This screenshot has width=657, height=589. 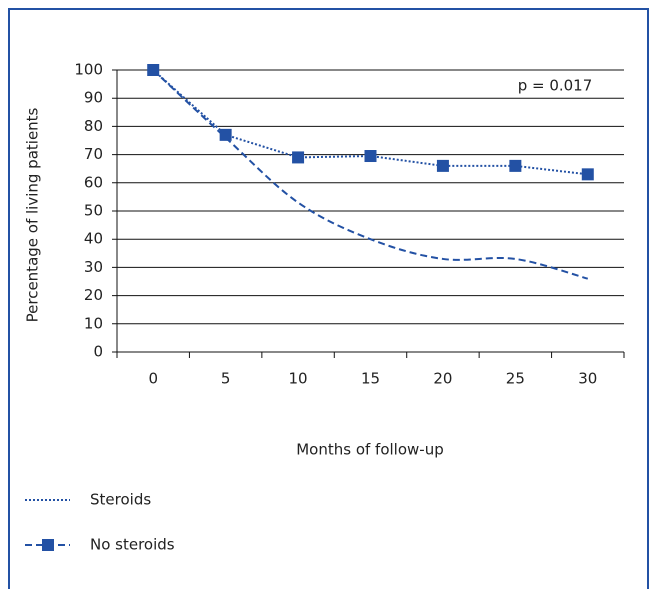 What do you see at coordinates (370, 450) in the screenshot?
I see `x-axis-label: Months of follow-up` at bounding box center [370, 450].